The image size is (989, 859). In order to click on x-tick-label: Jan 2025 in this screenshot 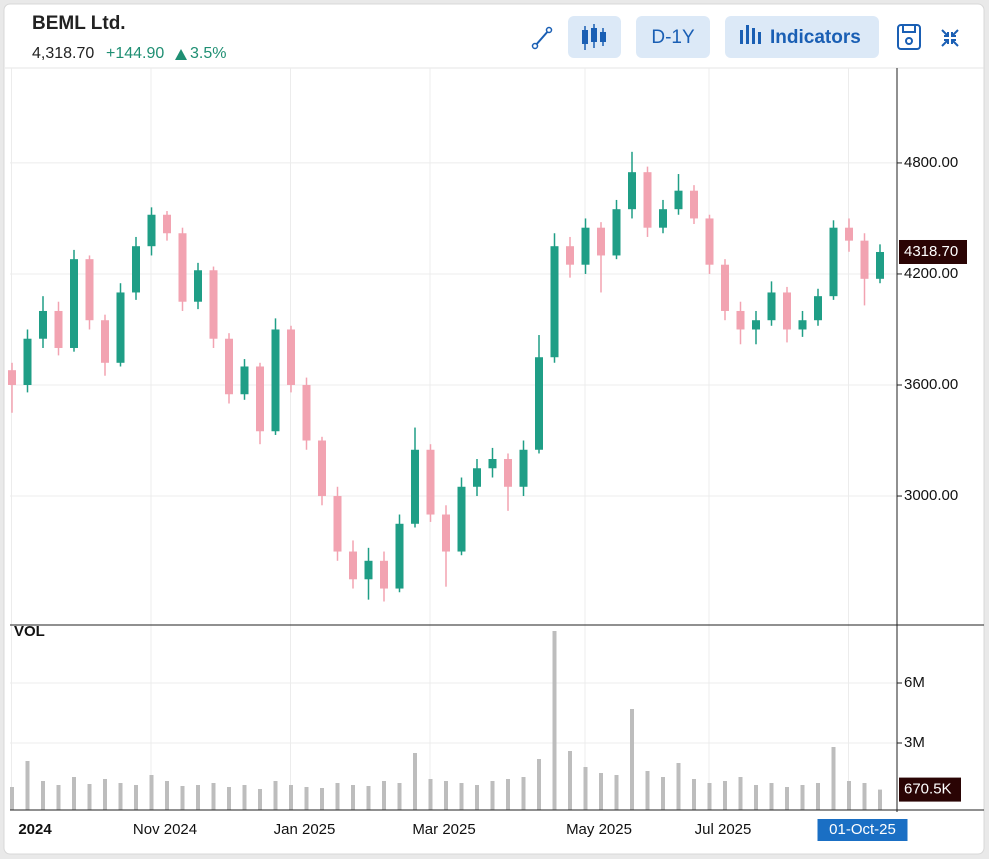, I will do `click(305, 829)`.